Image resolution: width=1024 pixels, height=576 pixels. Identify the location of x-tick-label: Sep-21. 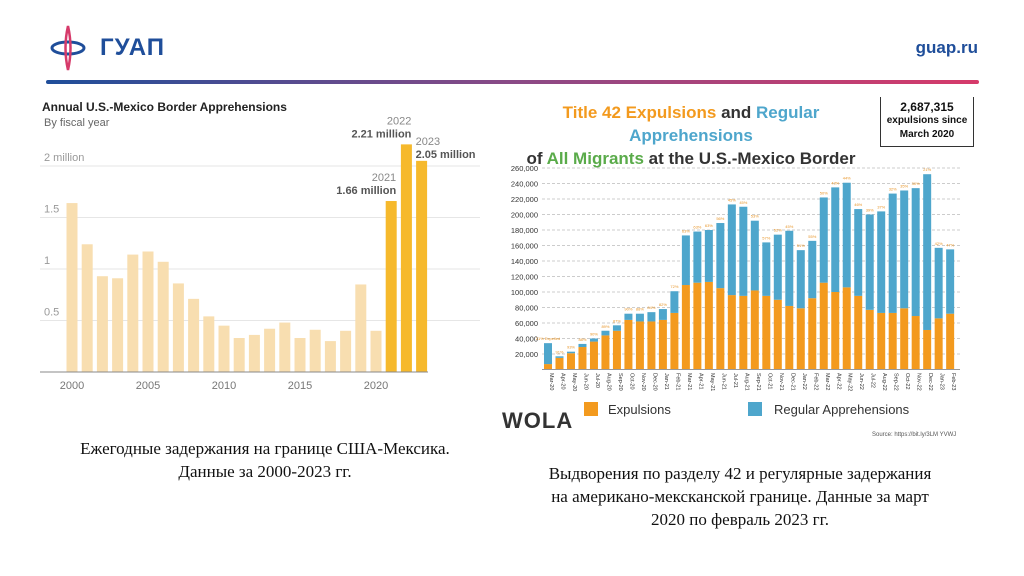
(758, 382).